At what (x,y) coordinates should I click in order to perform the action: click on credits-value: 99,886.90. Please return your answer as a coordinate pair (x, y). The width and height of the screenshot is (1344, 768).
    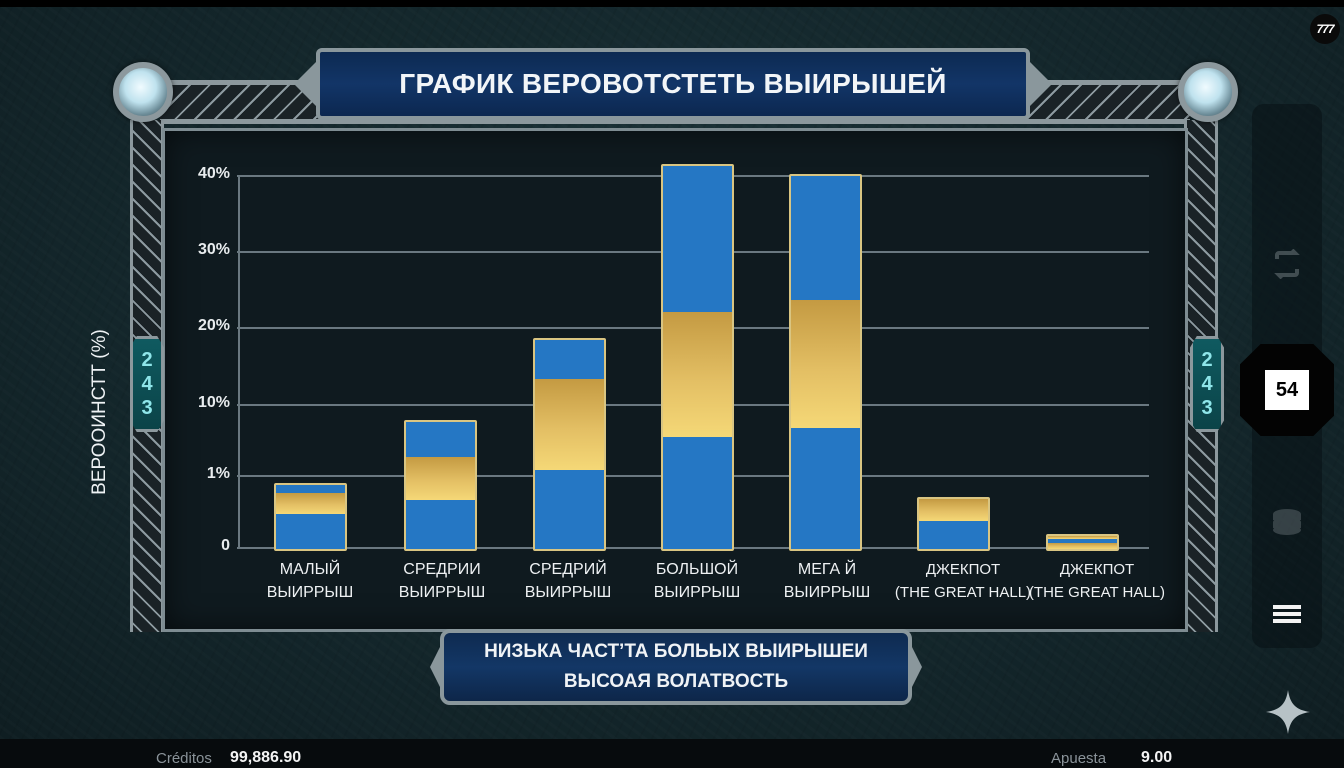
    Looking at the image, I should click on (266, 757).